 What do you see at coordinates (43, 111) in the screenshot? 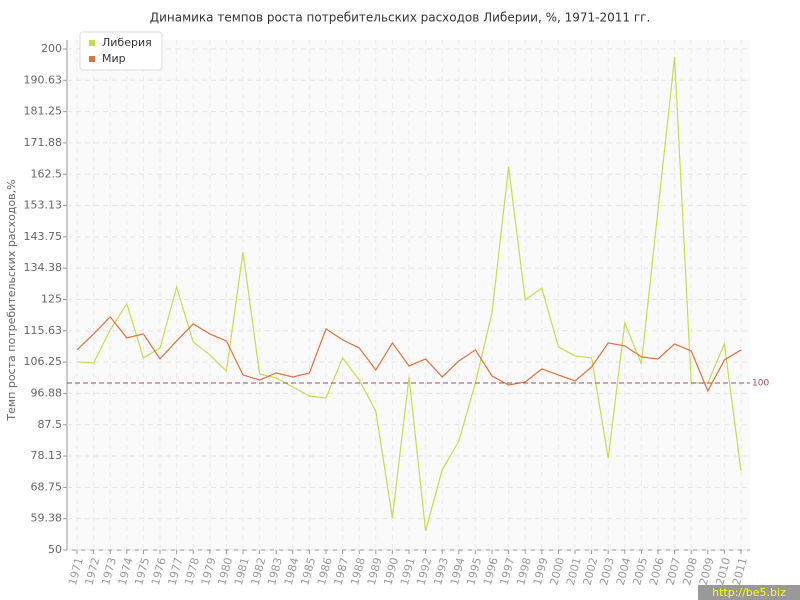
I see `y-tick-label: 181.25` at bounding box center [43, 111].